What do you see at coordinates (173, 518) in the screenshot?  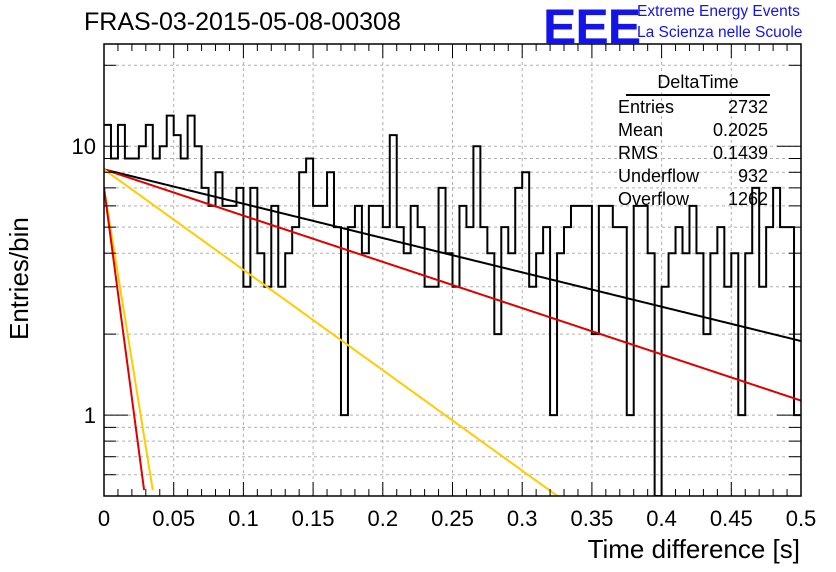 I see `x-tick-label: 0.05` at bounding box center [173, 518].